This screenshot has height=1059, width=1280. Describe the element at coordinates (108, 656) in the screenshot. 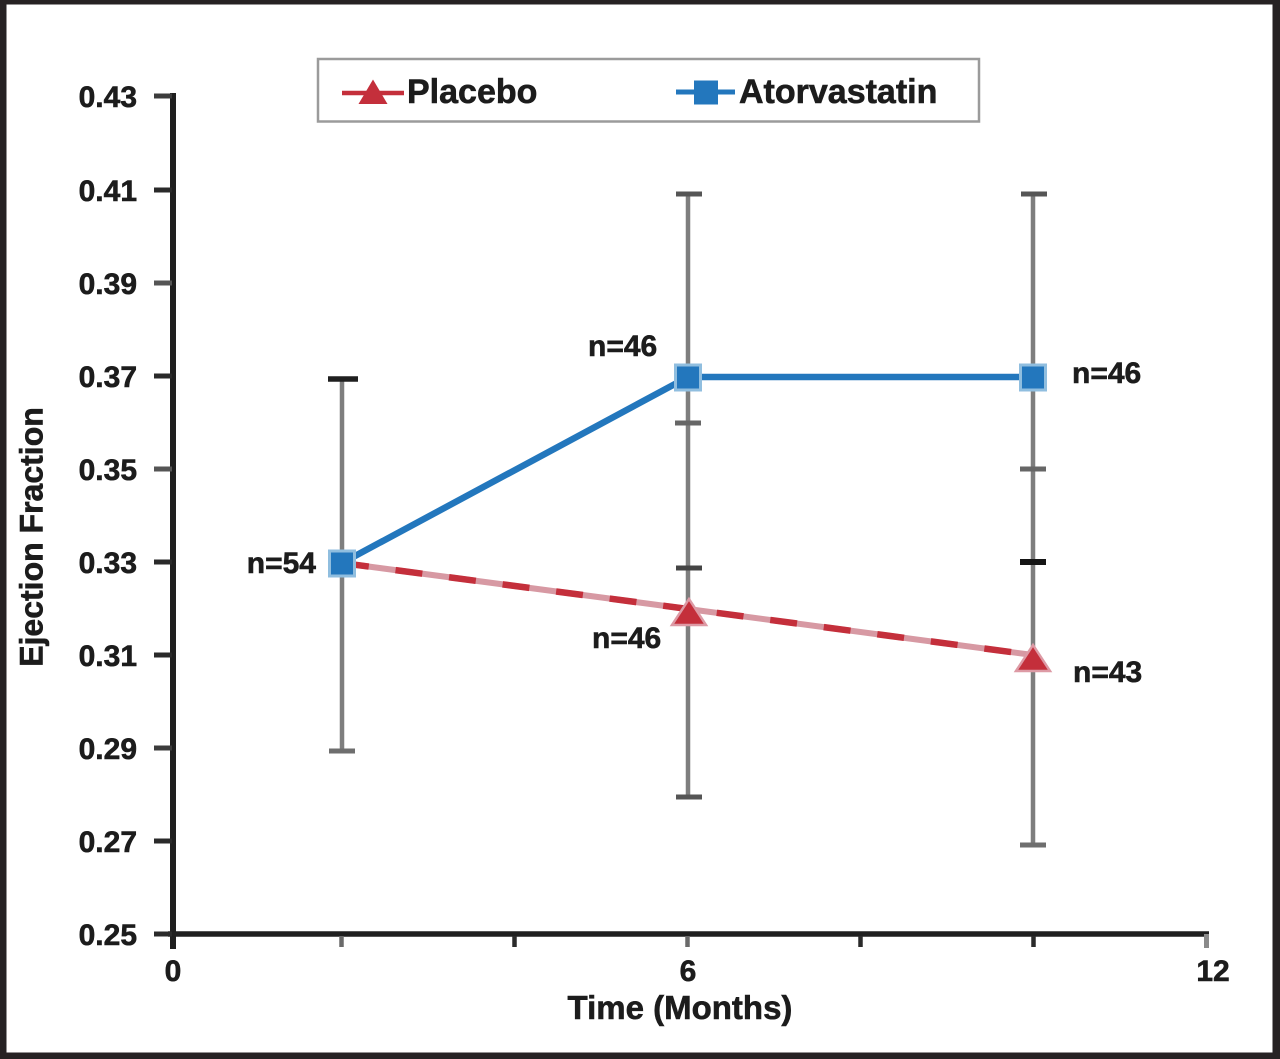

I see `svg-text: 0.31` at that location.